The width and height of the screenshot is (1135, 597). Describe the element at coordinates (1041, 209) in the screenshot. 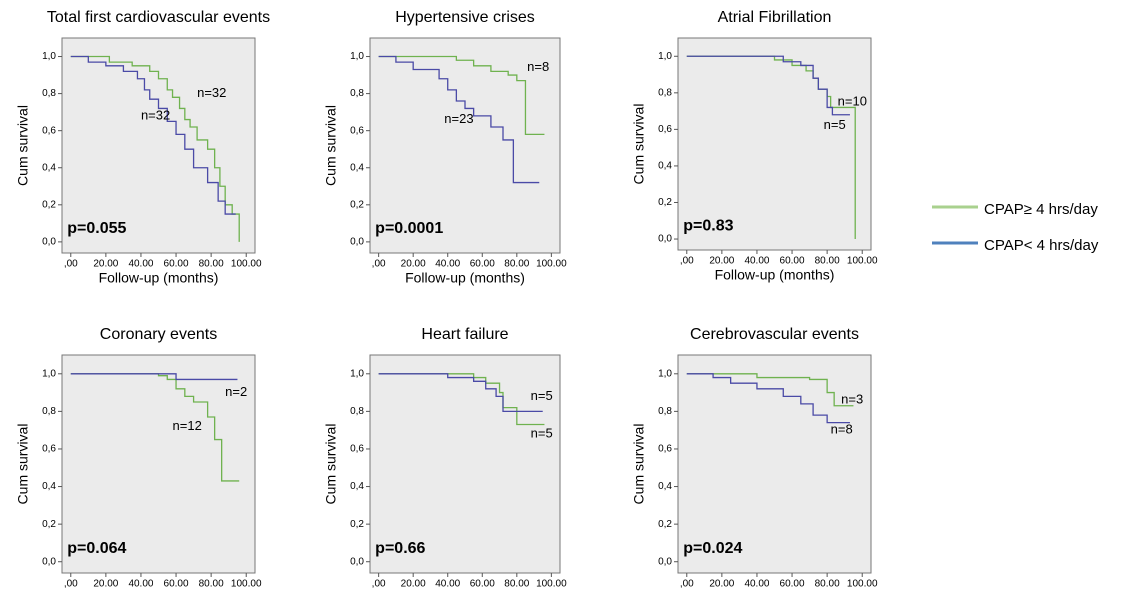

I see `legend-label: CPAP≥ 4 hrs/day` at that location.